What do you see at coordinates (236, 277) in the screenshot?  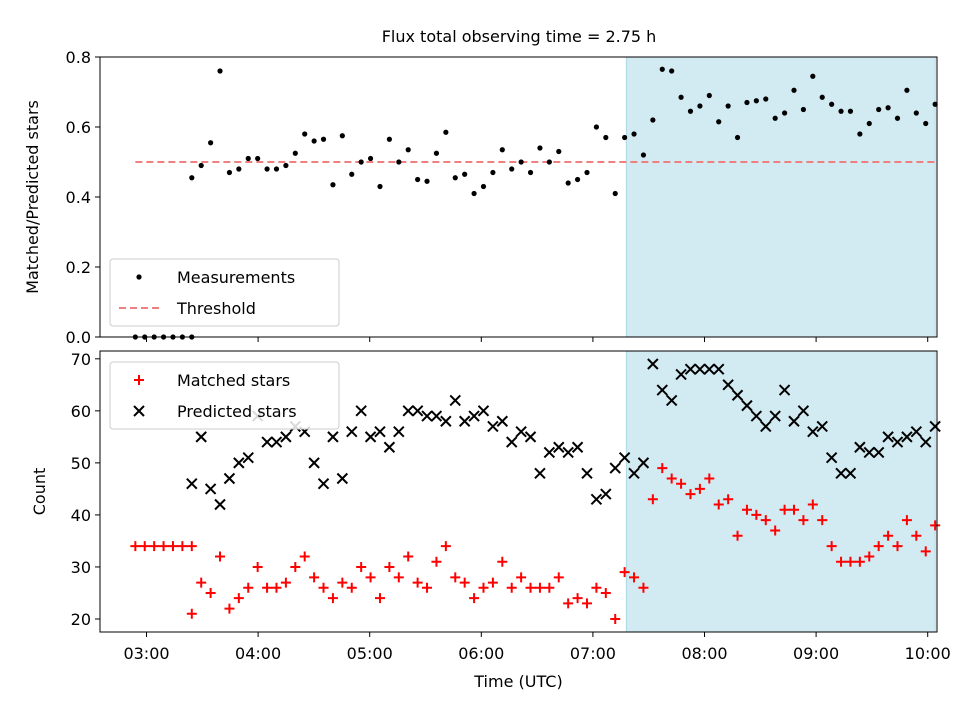 I see `legend-label: Measurements` at bounding box center [236, 277].